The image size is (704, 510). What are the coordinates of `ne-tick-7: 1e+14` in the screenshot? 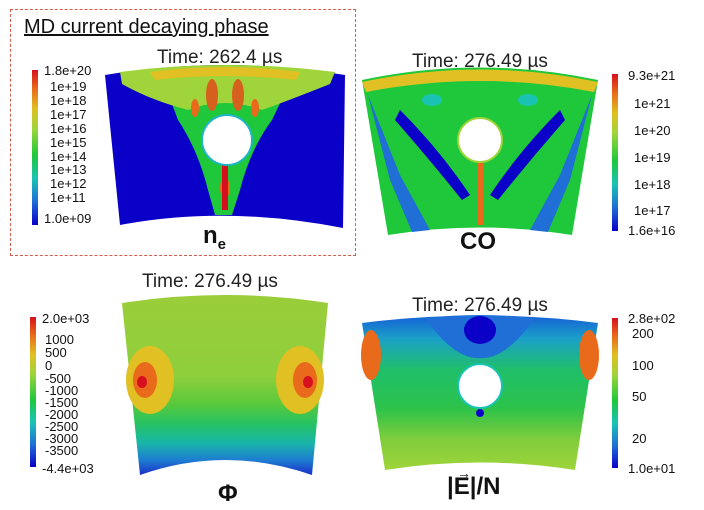 It's located at (68, 156).